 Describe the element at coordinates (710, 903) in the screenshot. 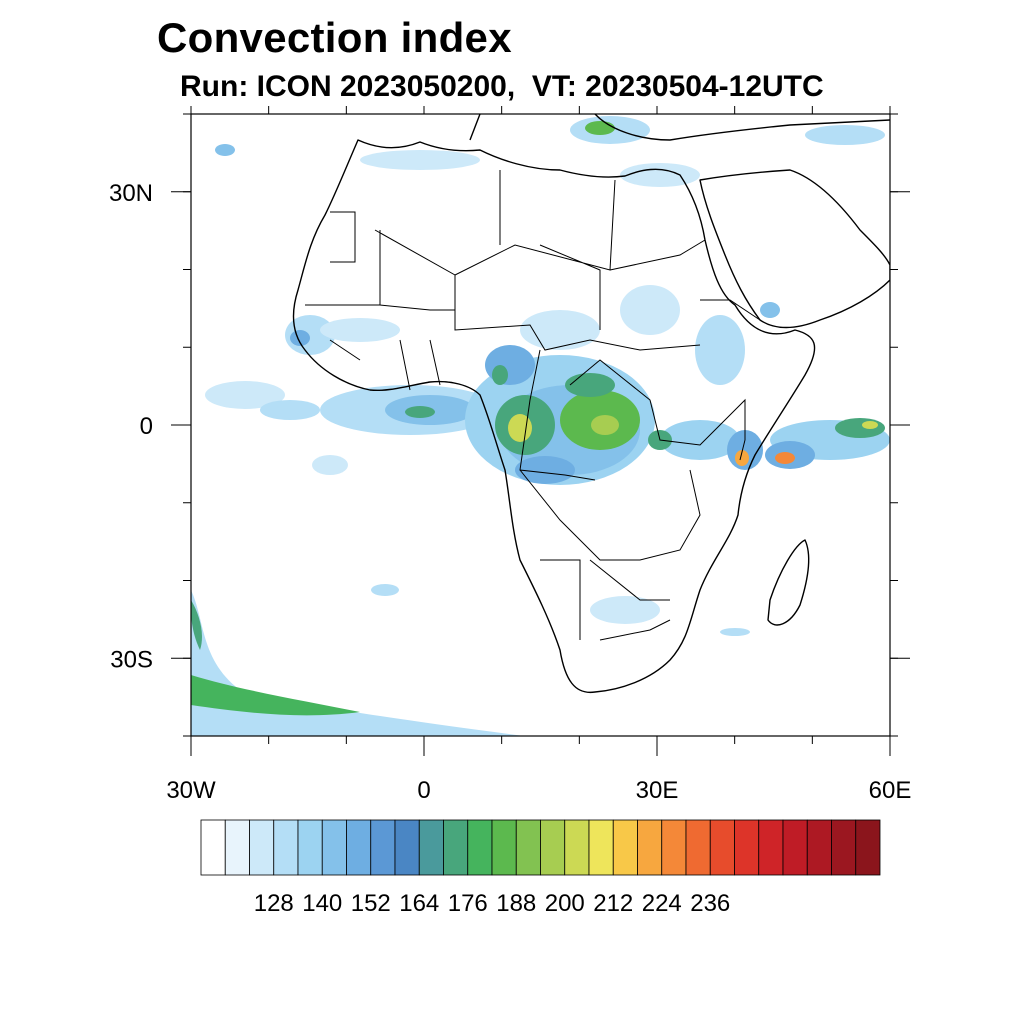

I see `colorbar-label: 236` at that location.